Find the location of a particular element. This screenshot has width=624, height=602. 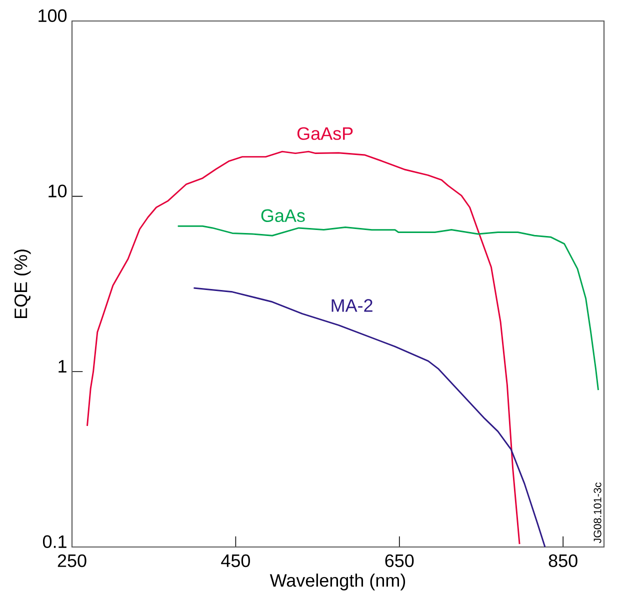

y-tick-label: 10 is located at coordinates (57, 191).